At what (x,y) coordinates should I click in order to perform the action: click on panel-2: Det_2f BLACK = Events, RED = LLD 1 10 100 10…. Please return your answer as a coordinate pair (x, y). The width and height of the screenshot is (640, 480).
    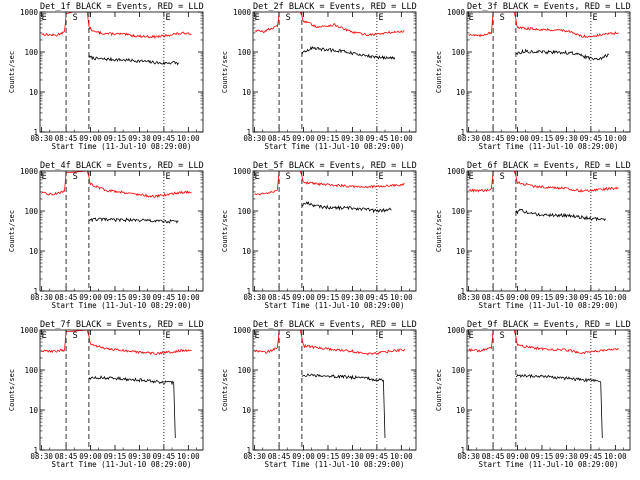
    Looking at the image, I should click on (319, 76).